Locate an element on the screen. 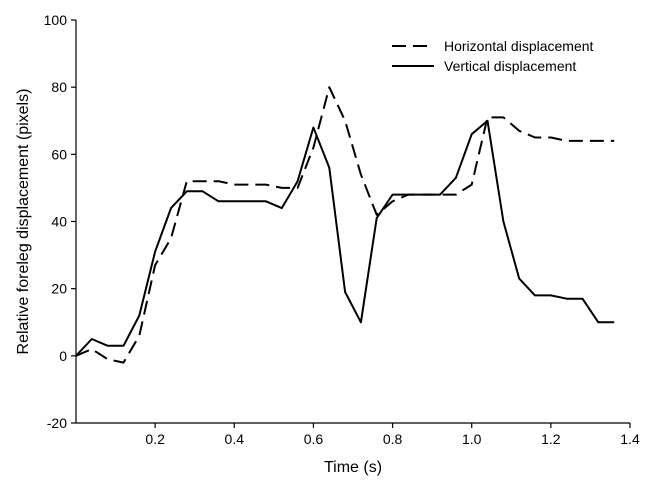 The image size is (646, 486). y-tick-label: 0 is located at coordinates (63, 356).